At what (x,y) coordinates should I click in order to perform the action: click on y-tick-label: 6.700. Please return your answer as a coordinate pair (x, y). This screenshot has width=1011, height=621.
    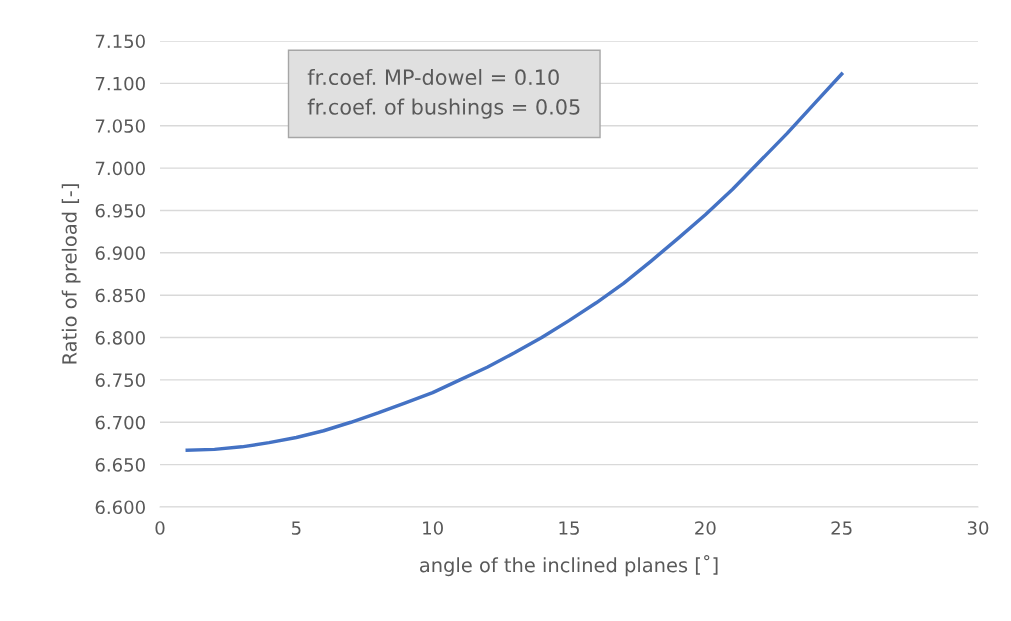
    Looking at the image, I should click on (120, 422).